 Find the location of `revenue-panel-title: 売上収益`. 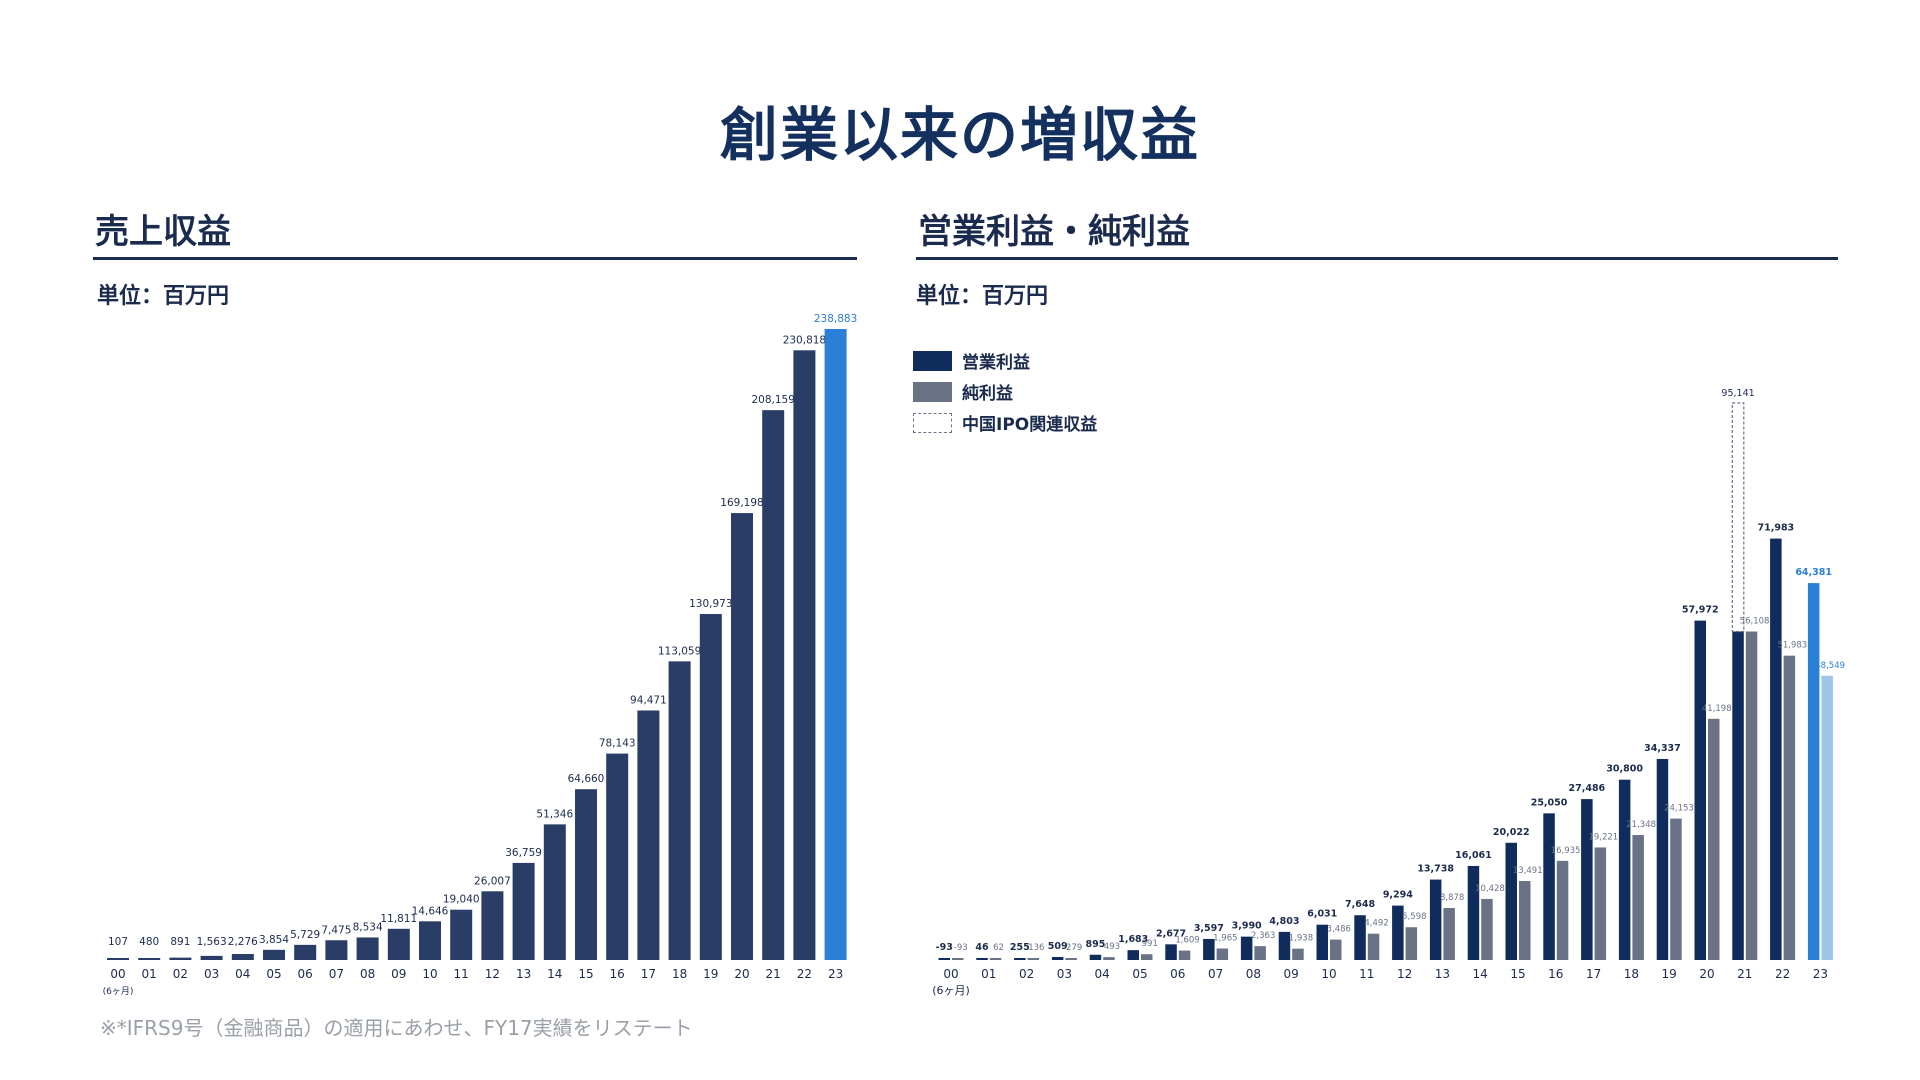

revenue-panel-title: 売上収益 is located at coordinates (163, 232).